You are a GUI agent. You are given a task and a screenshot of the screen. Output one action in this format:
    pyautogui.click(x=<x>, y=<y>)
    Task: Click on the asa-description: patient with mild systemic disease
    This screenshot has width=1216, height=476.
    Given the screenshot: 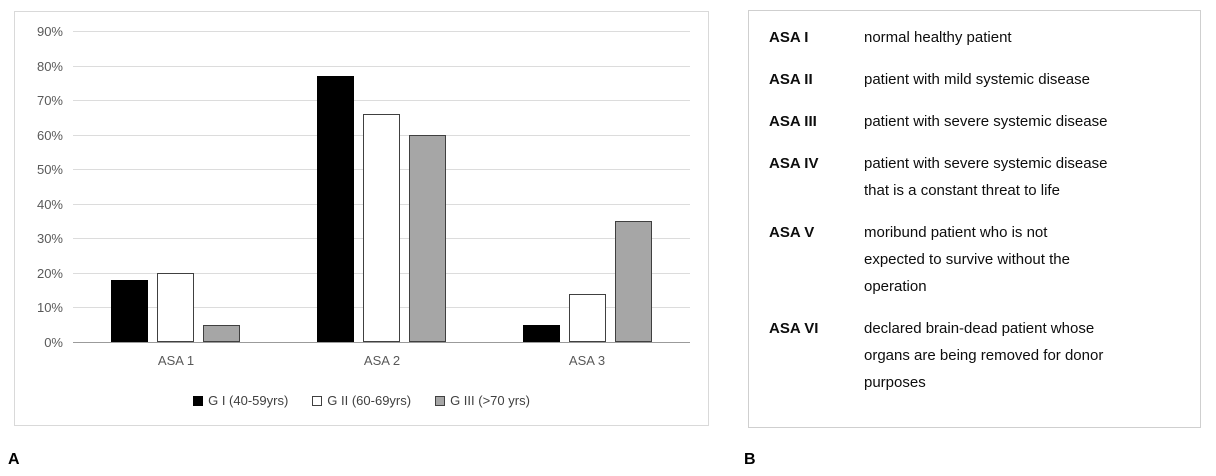 What is the action you would take?
    pyautogui.click(x=977, y=79)
    